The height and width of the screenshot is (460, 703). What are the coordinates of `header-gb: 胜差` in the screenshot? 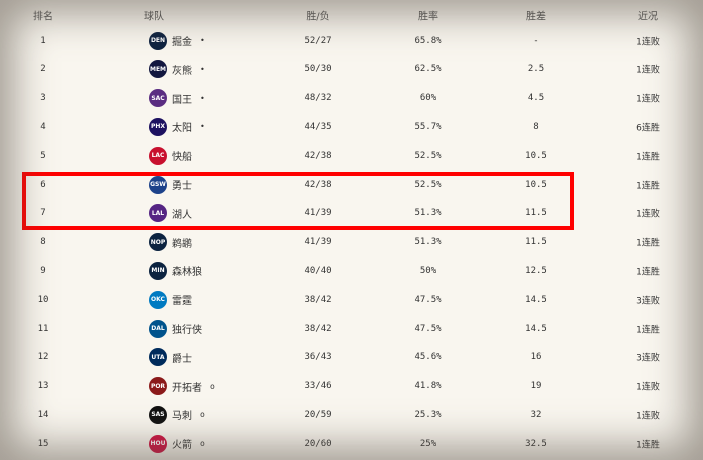 It's located at (536, 16).